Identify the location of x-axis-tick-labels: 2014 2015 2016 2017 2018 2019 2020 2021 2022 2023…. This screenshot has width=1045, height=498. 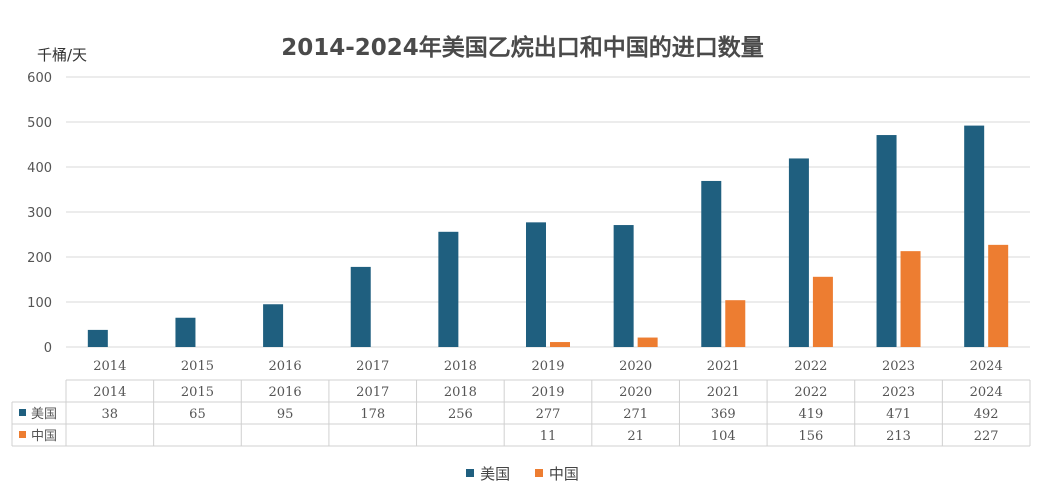
(547, 366).